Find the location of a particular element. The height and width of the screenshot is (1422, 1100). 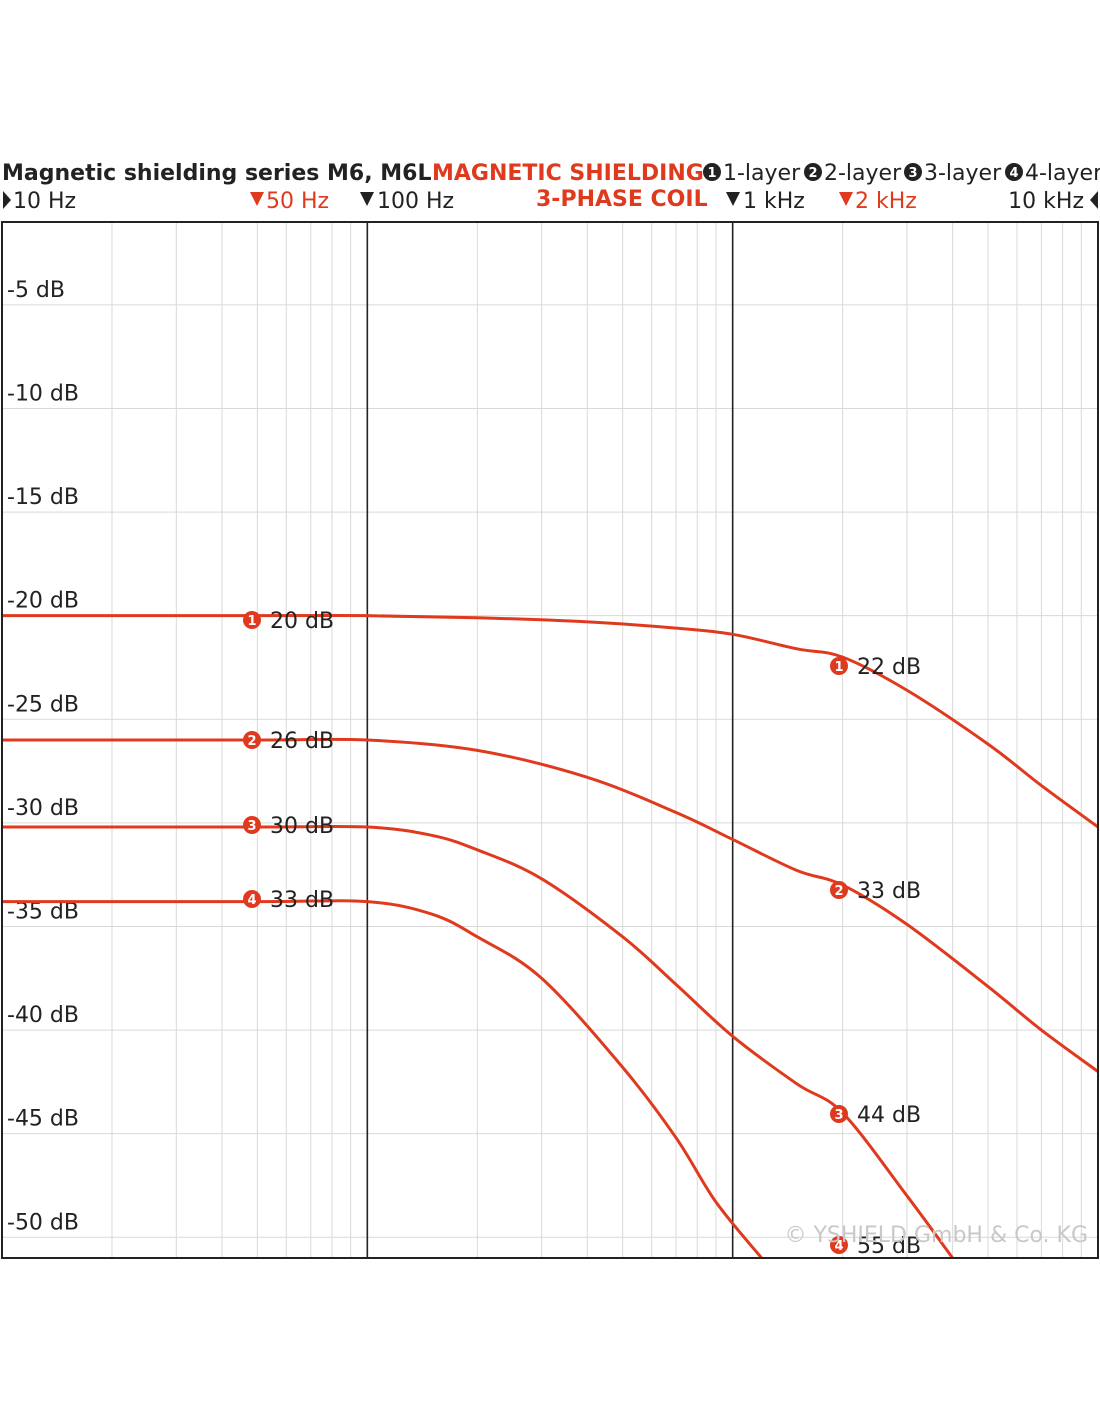

freq-label-50hz: 50 Hz is located at coordinates (297, 201).